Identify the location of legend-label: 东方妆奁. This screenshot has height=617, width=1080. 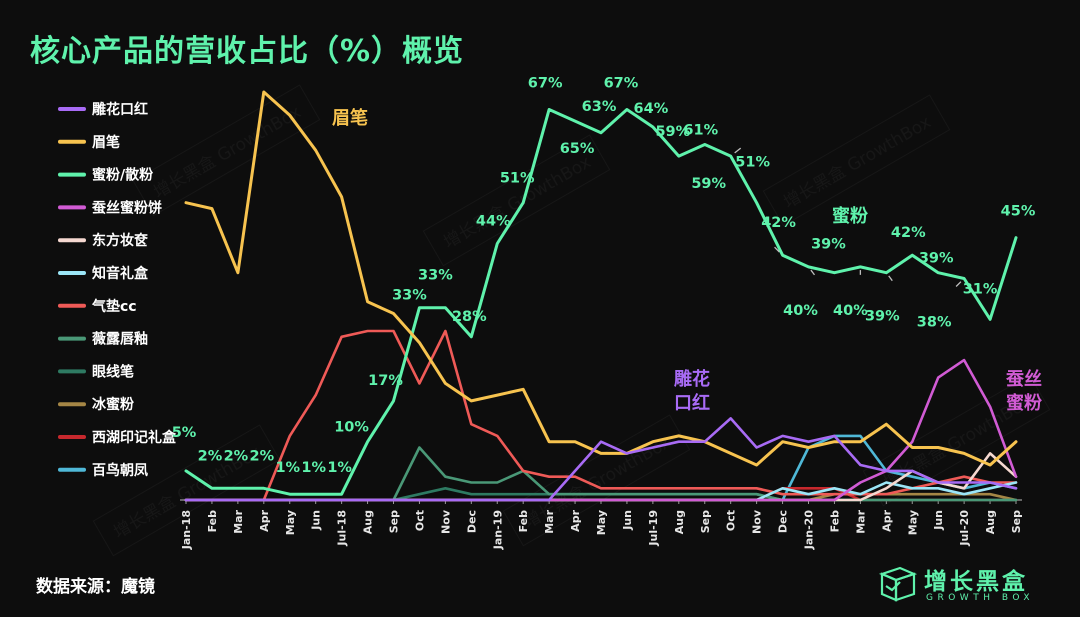
(120, 240).